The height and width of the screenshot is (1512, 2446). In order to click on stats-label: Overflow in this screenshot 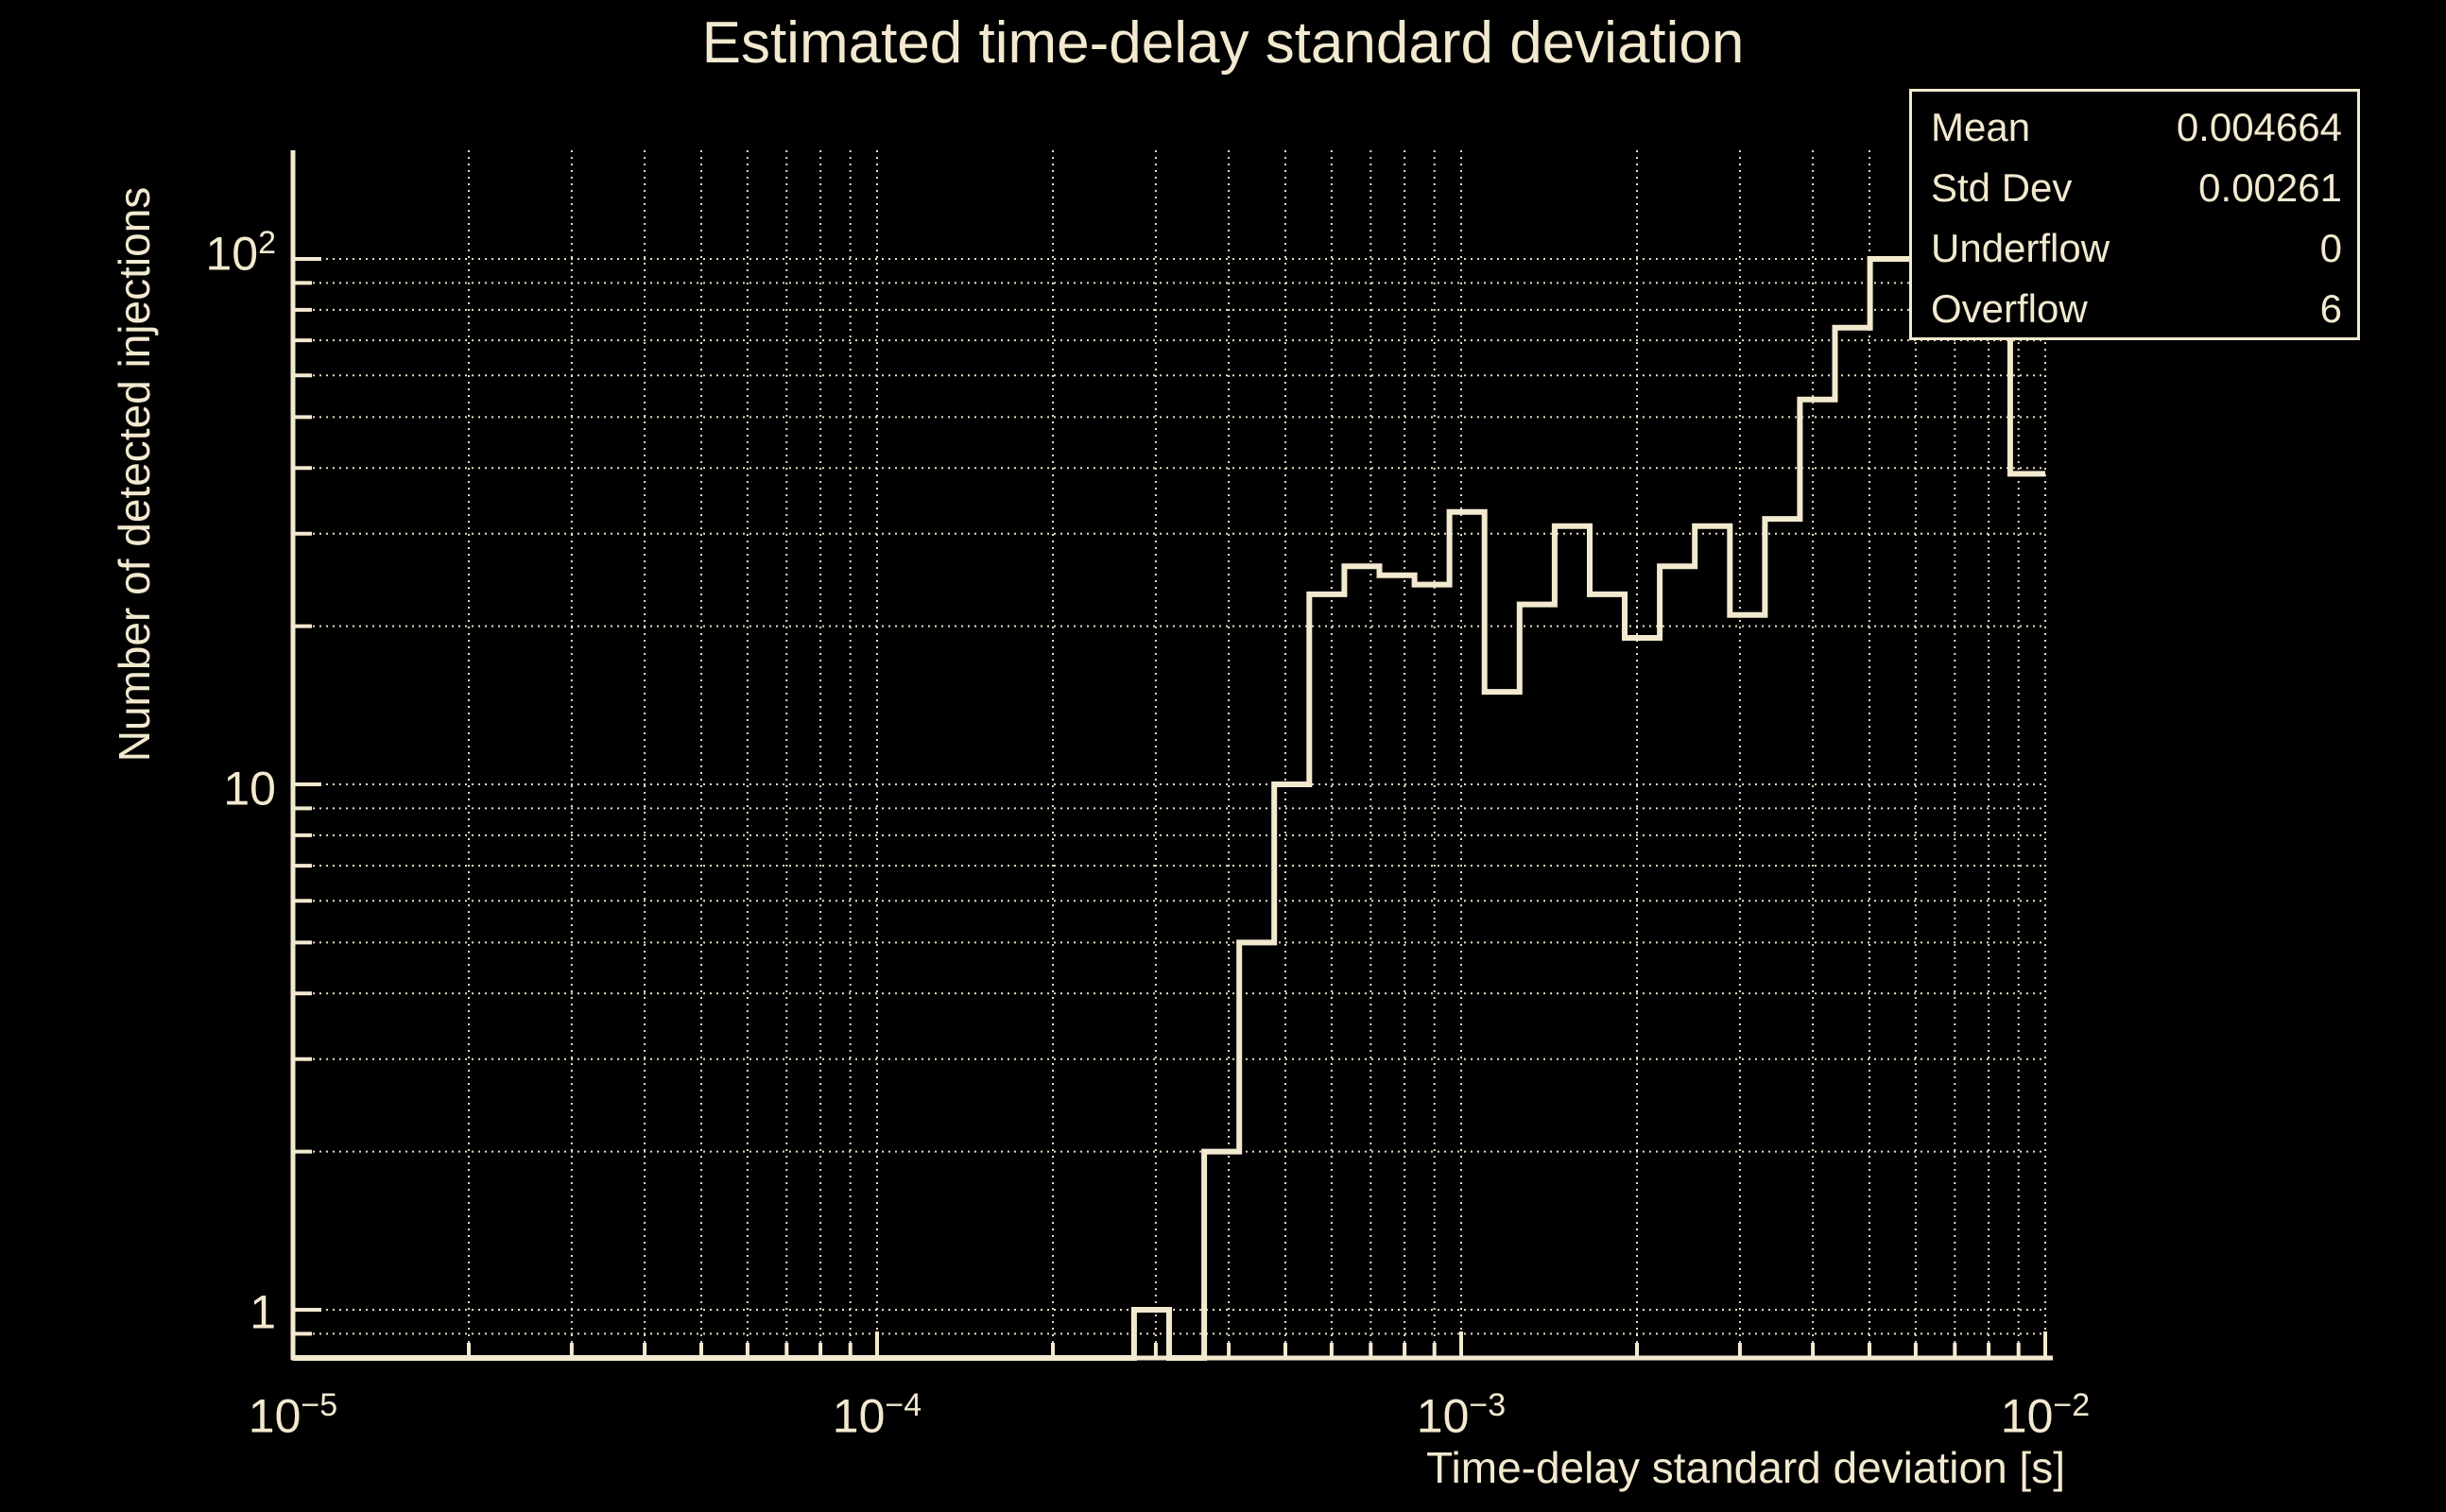, I will do `click(2010, 308)`.